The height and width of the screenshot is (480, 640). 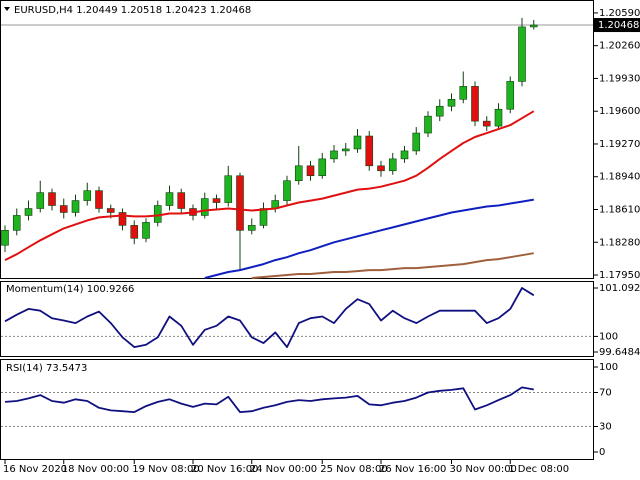 What do you see at coordinates (165, 469) in the screenshot?
I see `x-tick-label: 19 Nov 08:00` at bounding box center [165, 469].